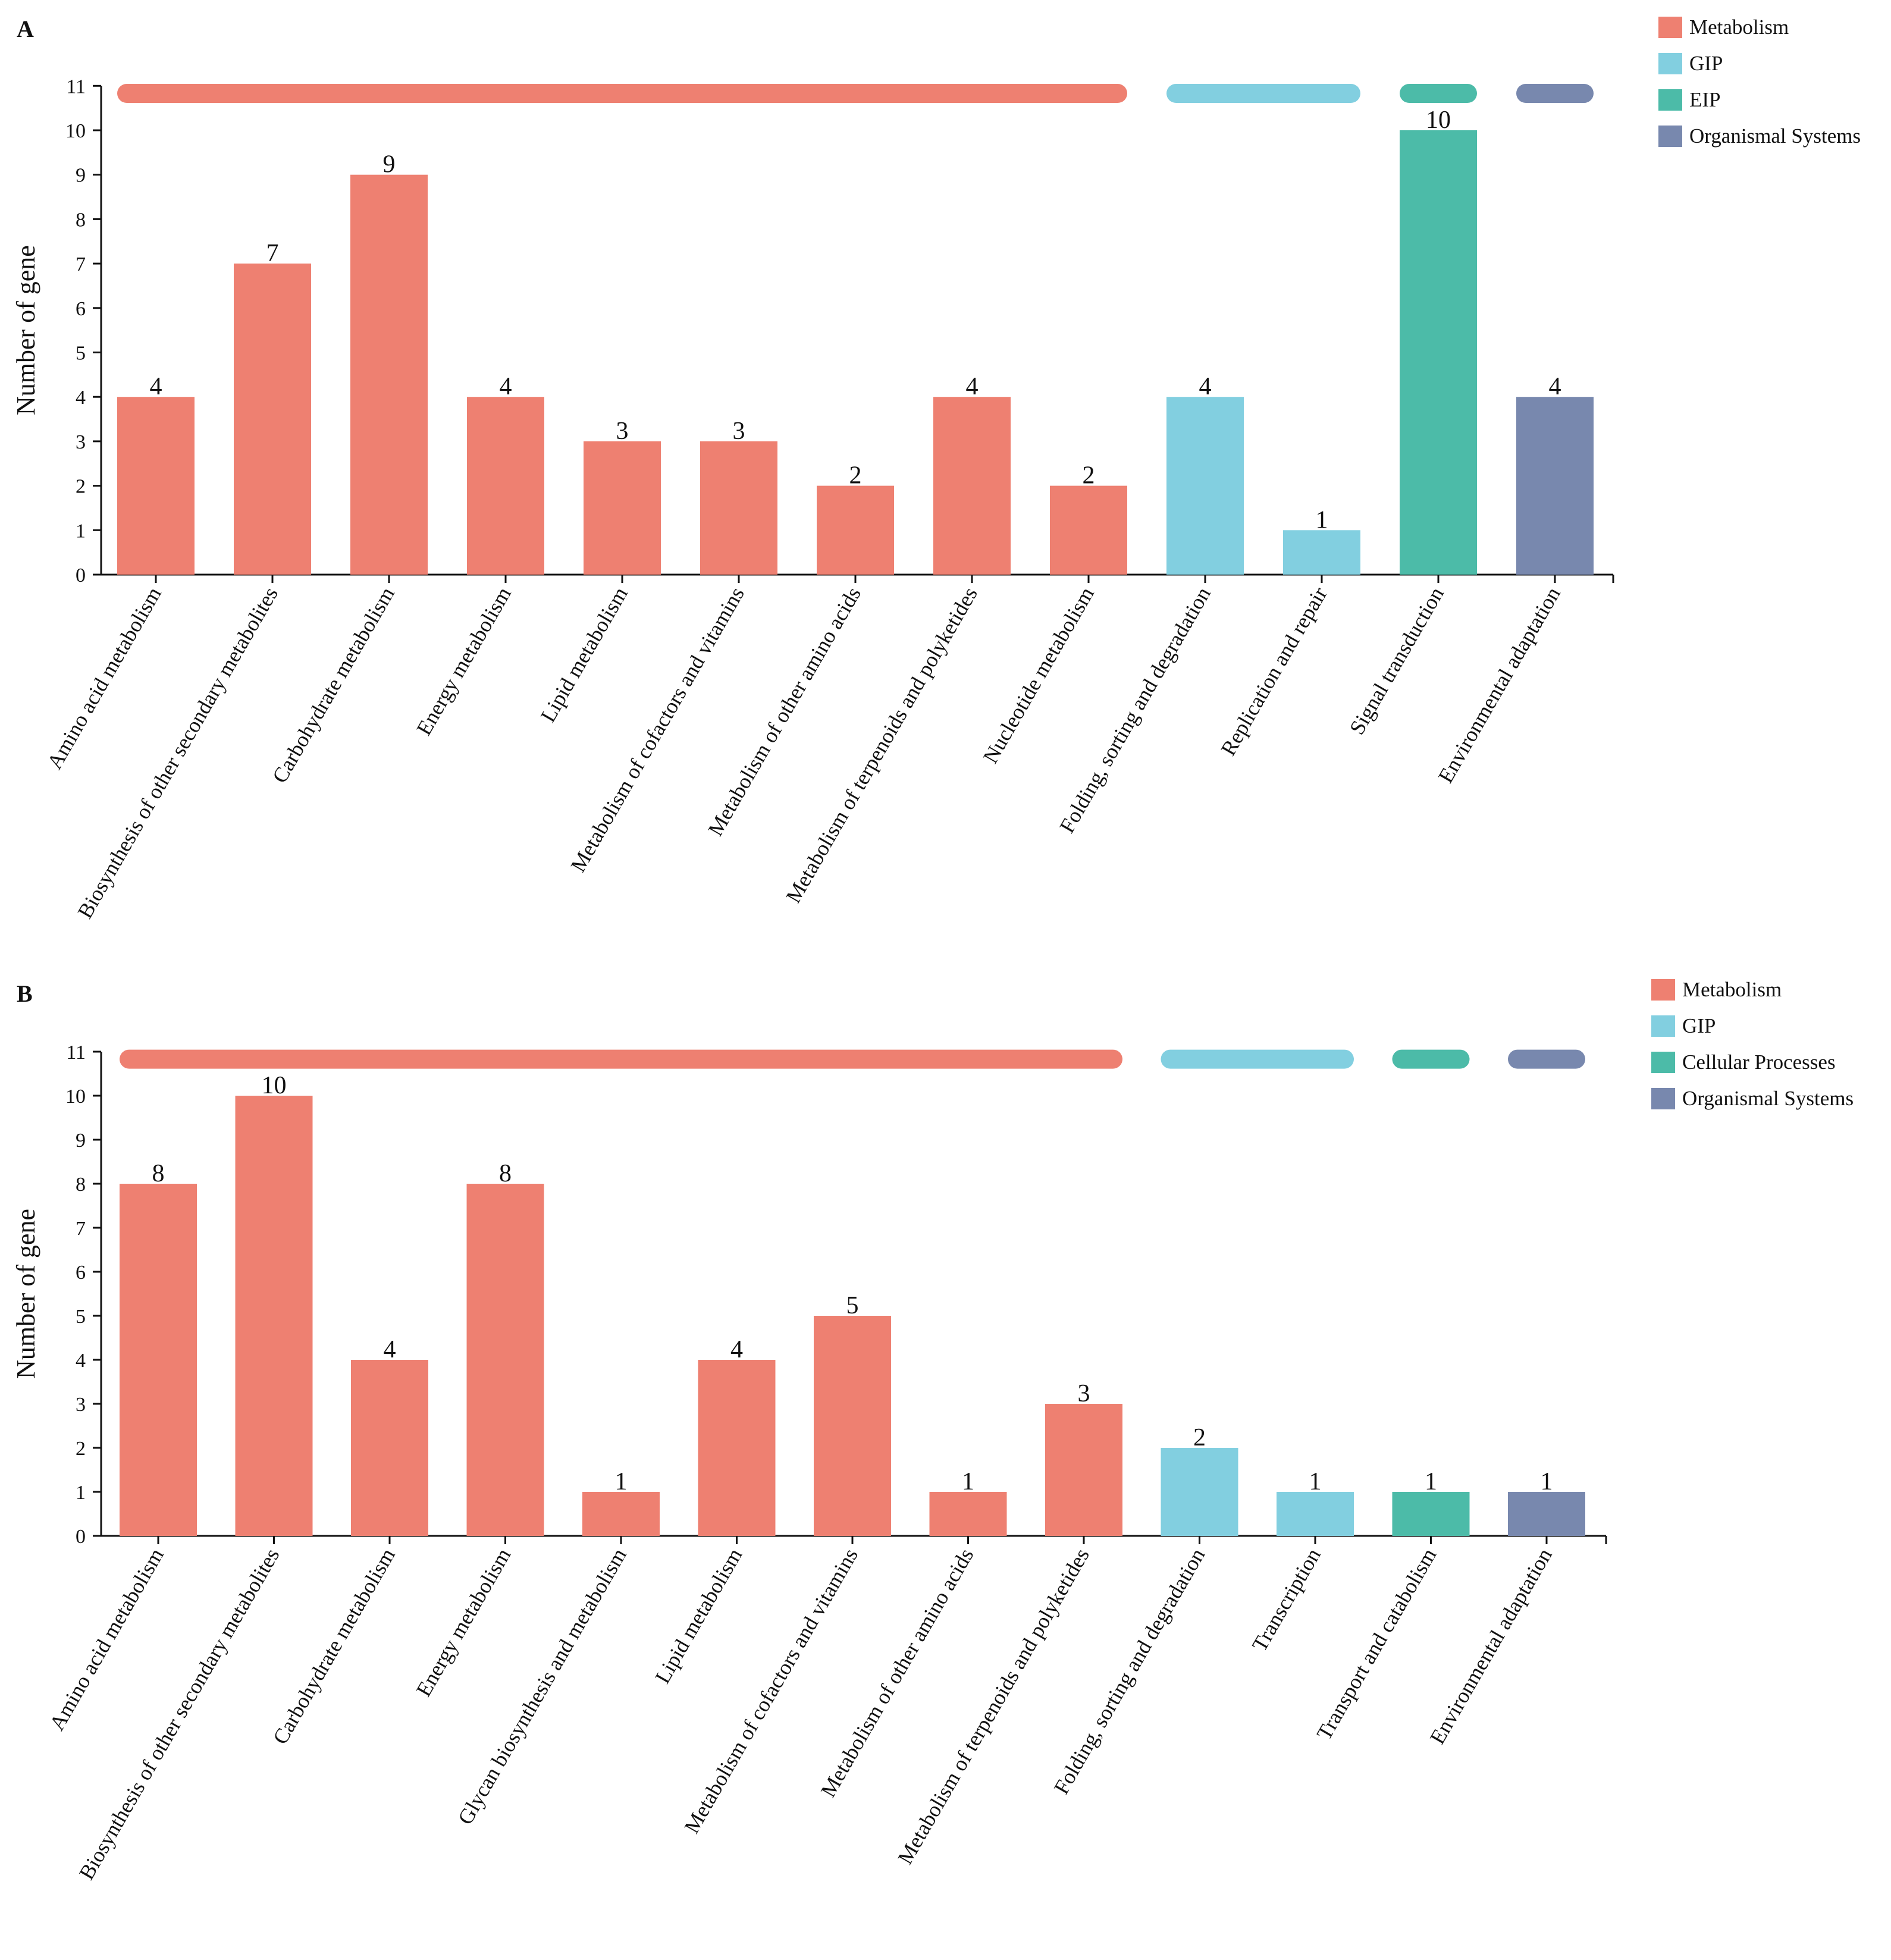  I want to click on legend-label-cellular-processes: Cellular Processes, so click(1759, 1062).